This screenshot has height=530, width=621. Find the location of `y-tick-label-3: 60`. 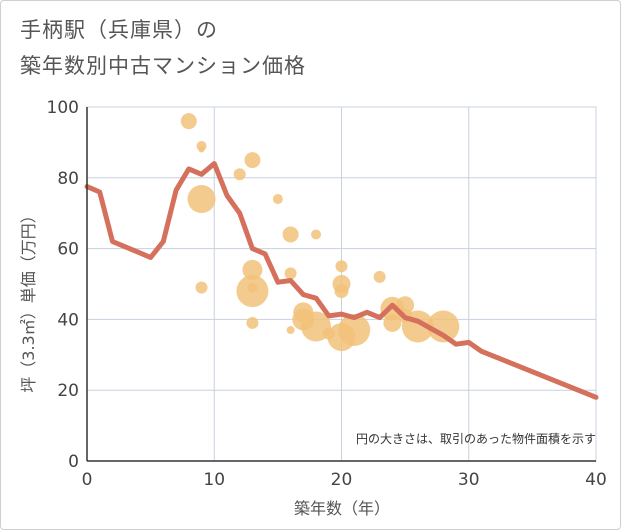

y-tick-label-3: 60 is located at coordinates (68, 250).